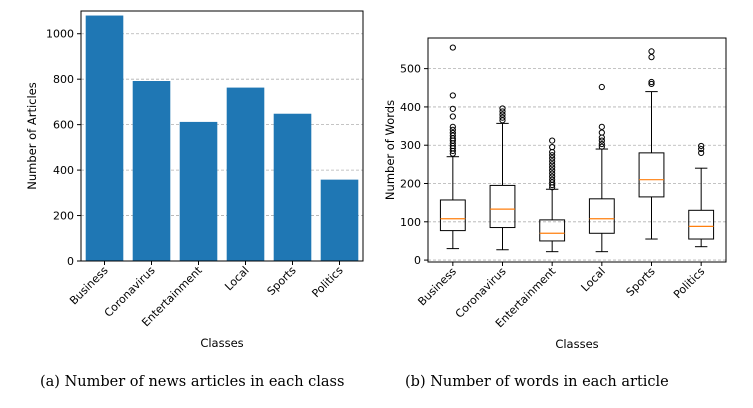 The height and width of the screenshot is (408, 753). What do you see at coordinates (245, 174) in the screenshot?
I see `bar-local` at bounding box center [245, 174].